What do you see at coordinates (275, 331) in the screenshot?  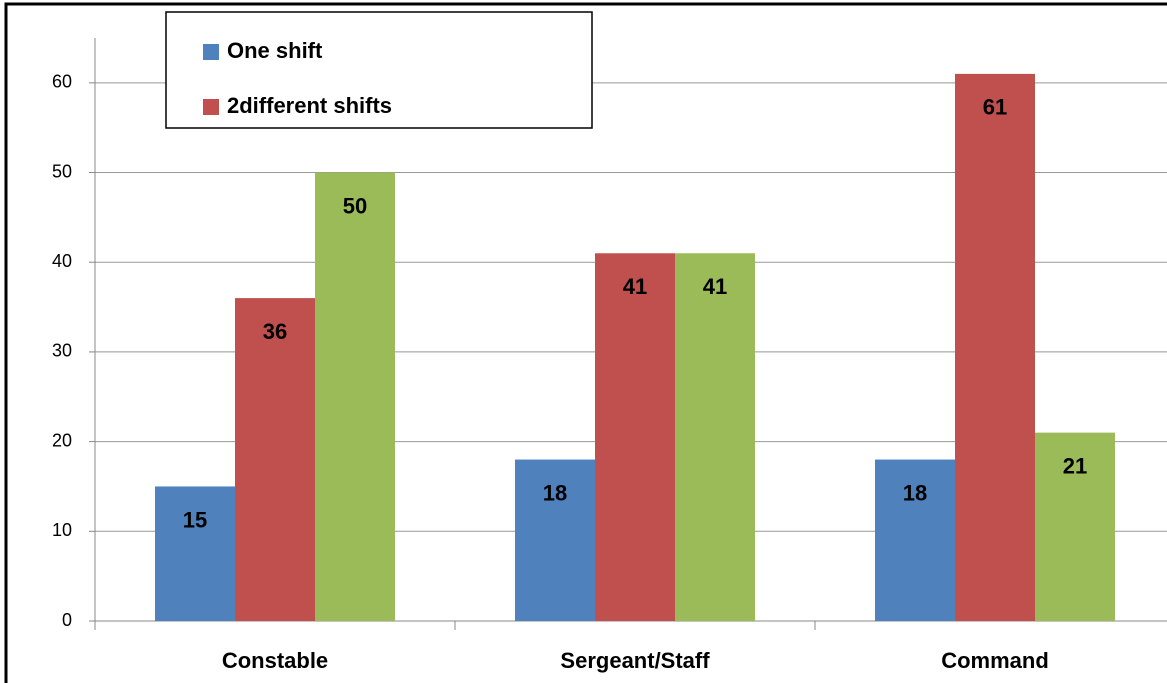 I see `value-label: 36` at bounding box center [275, 331].